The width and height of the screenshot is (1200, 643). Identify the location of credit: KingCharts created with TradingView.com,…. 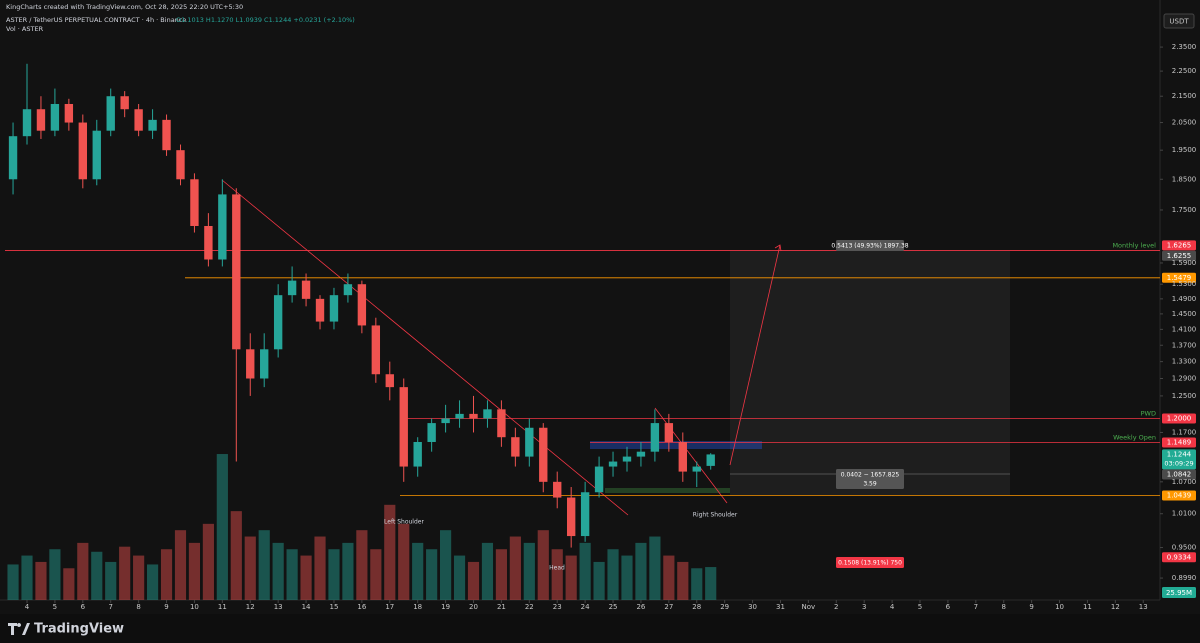
(124, 7).